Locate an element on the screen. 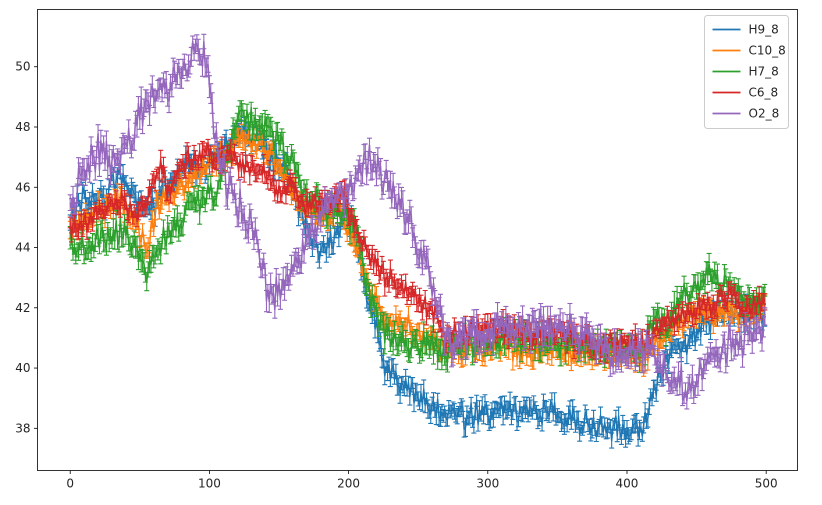 Image resolution: width=822 pixels, height=505 pixels. legend-label-C10_8: C10_8 is located at coordinates (767, 51).